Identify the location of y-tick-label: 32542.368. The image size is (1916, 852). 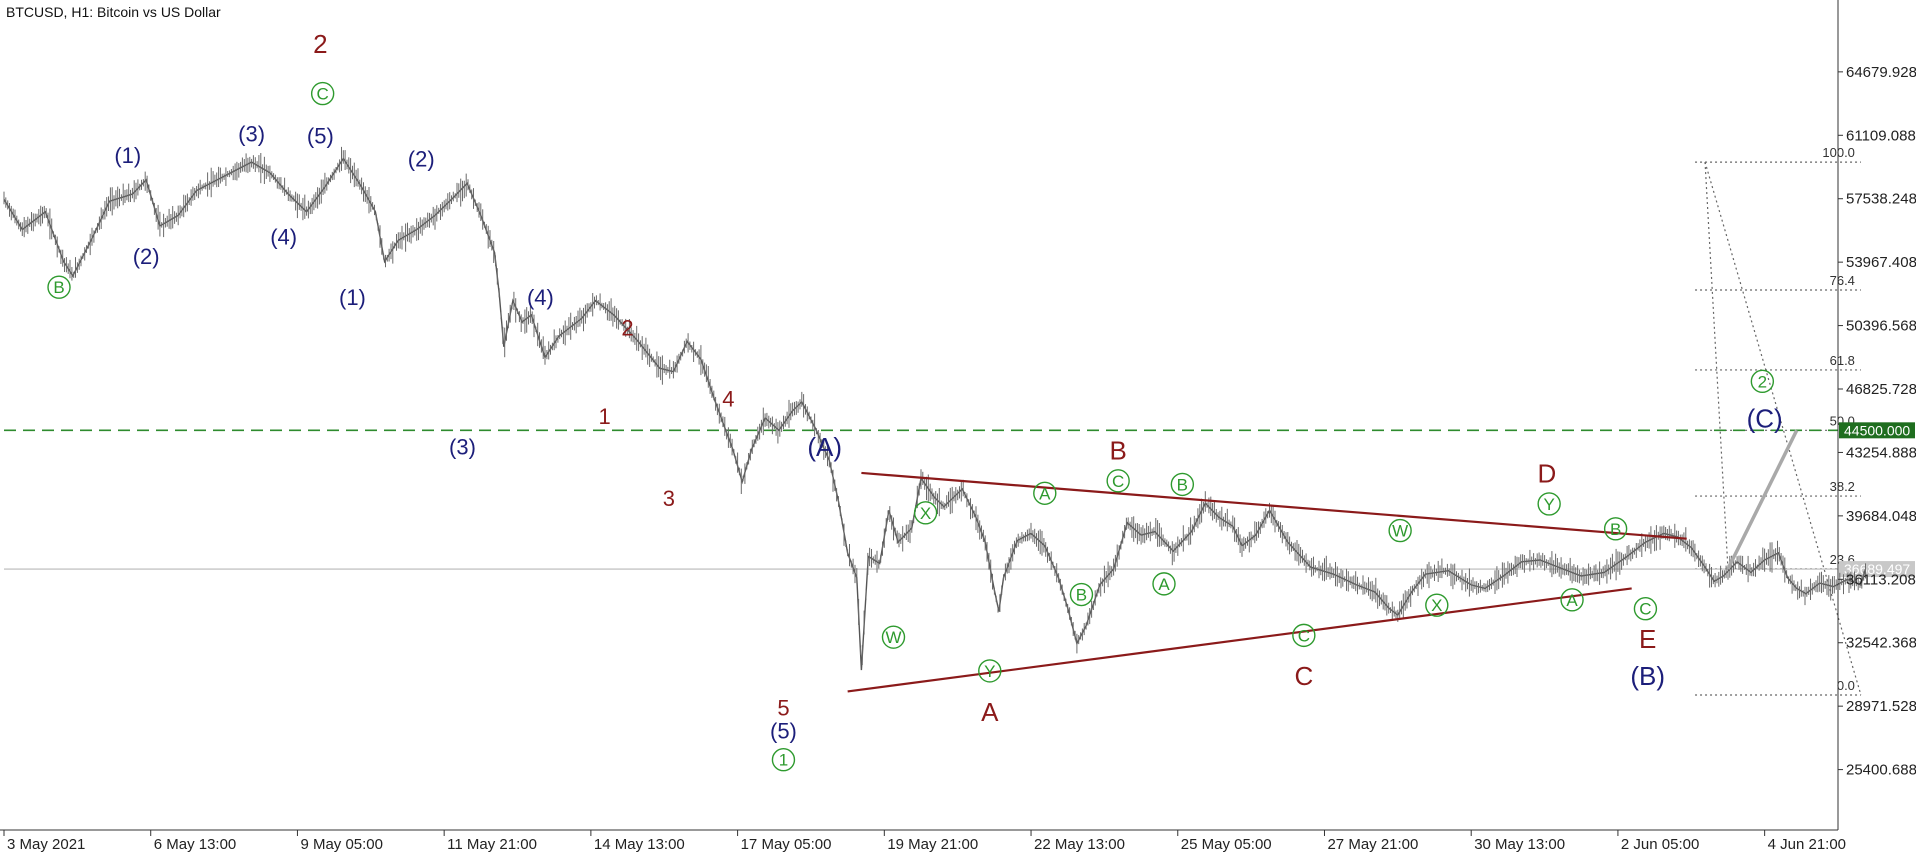
(1881, 643).